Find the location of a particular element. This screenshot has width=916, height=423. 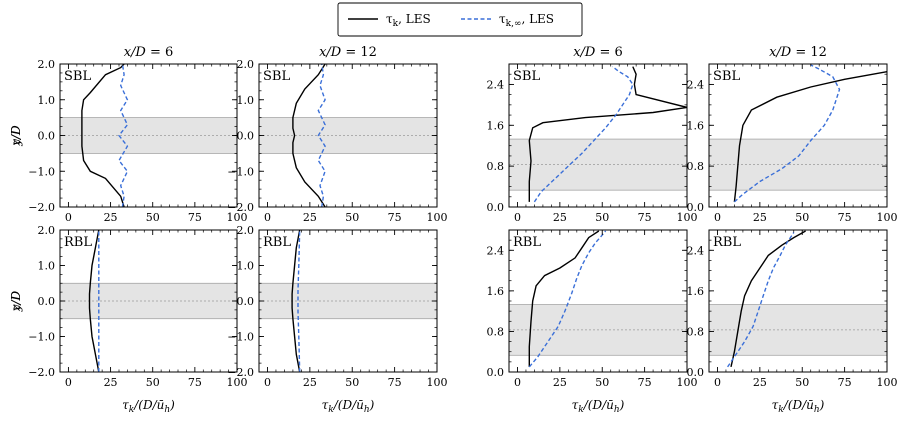

legend-label-tau-k: τk, LES is located at coordinates (408, 20).